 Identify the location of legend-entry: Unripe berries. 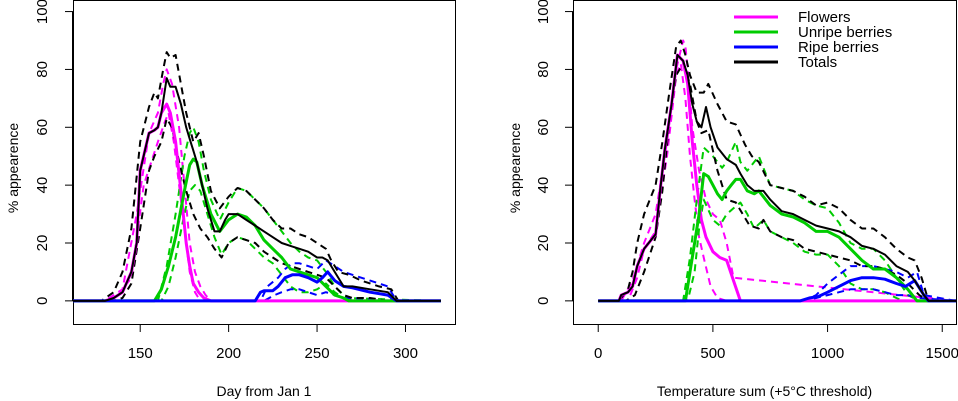
(813, 32).